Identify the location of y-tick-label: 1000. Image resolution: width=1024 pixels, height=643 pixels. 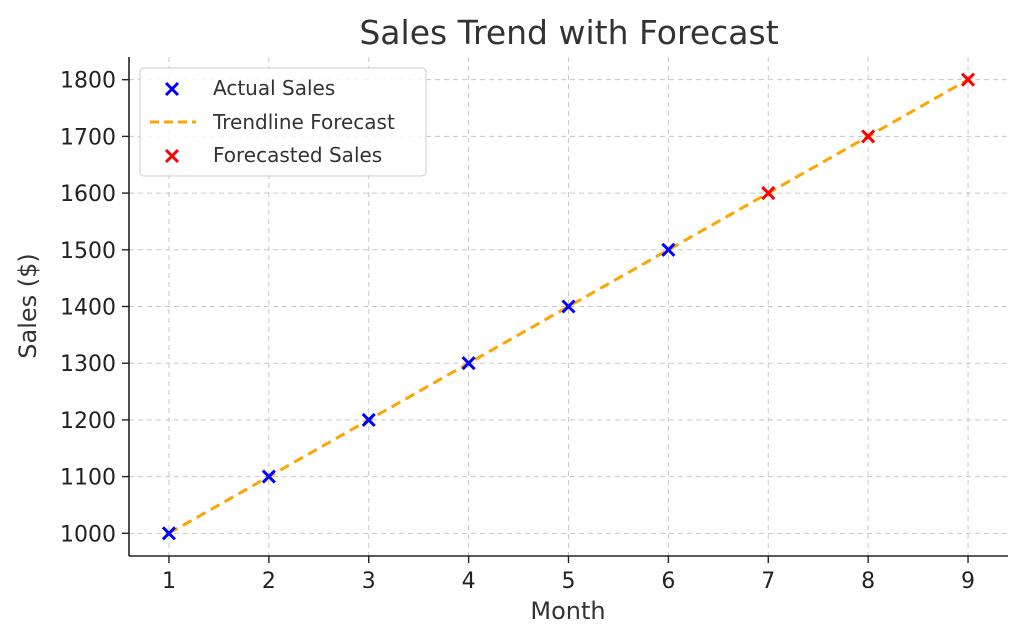
(88, 534).